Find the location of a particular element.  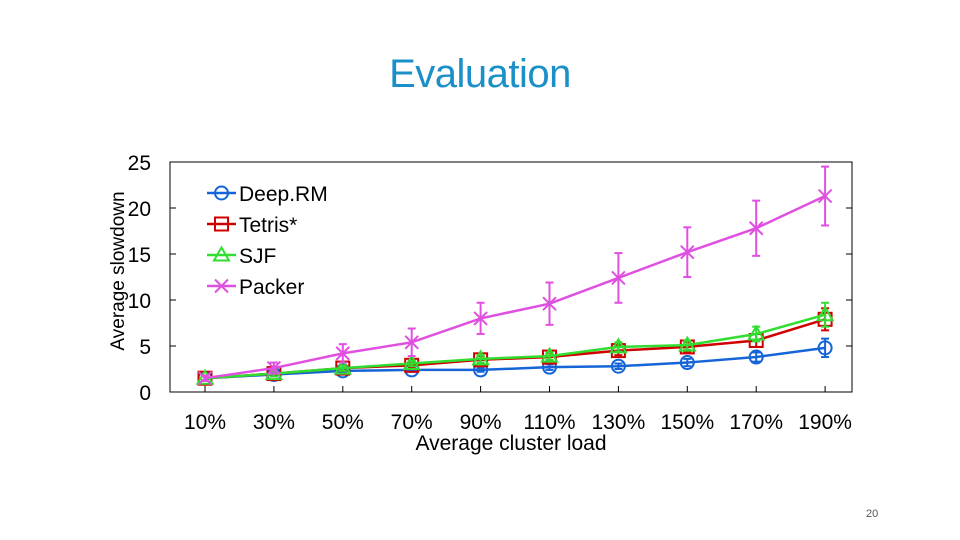

slide-title: Evaluation is located at coordinates (480, 74).